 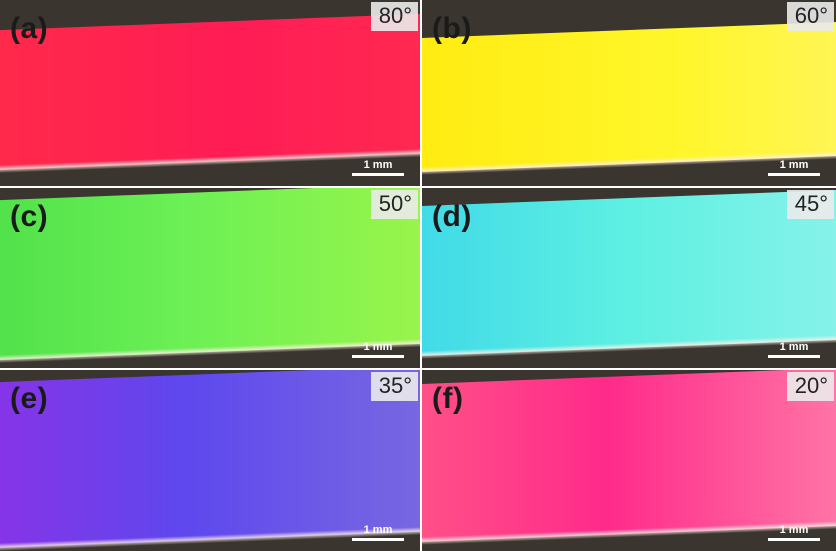 I want to click on angle-label: 45°, so click(x=810, y=204).